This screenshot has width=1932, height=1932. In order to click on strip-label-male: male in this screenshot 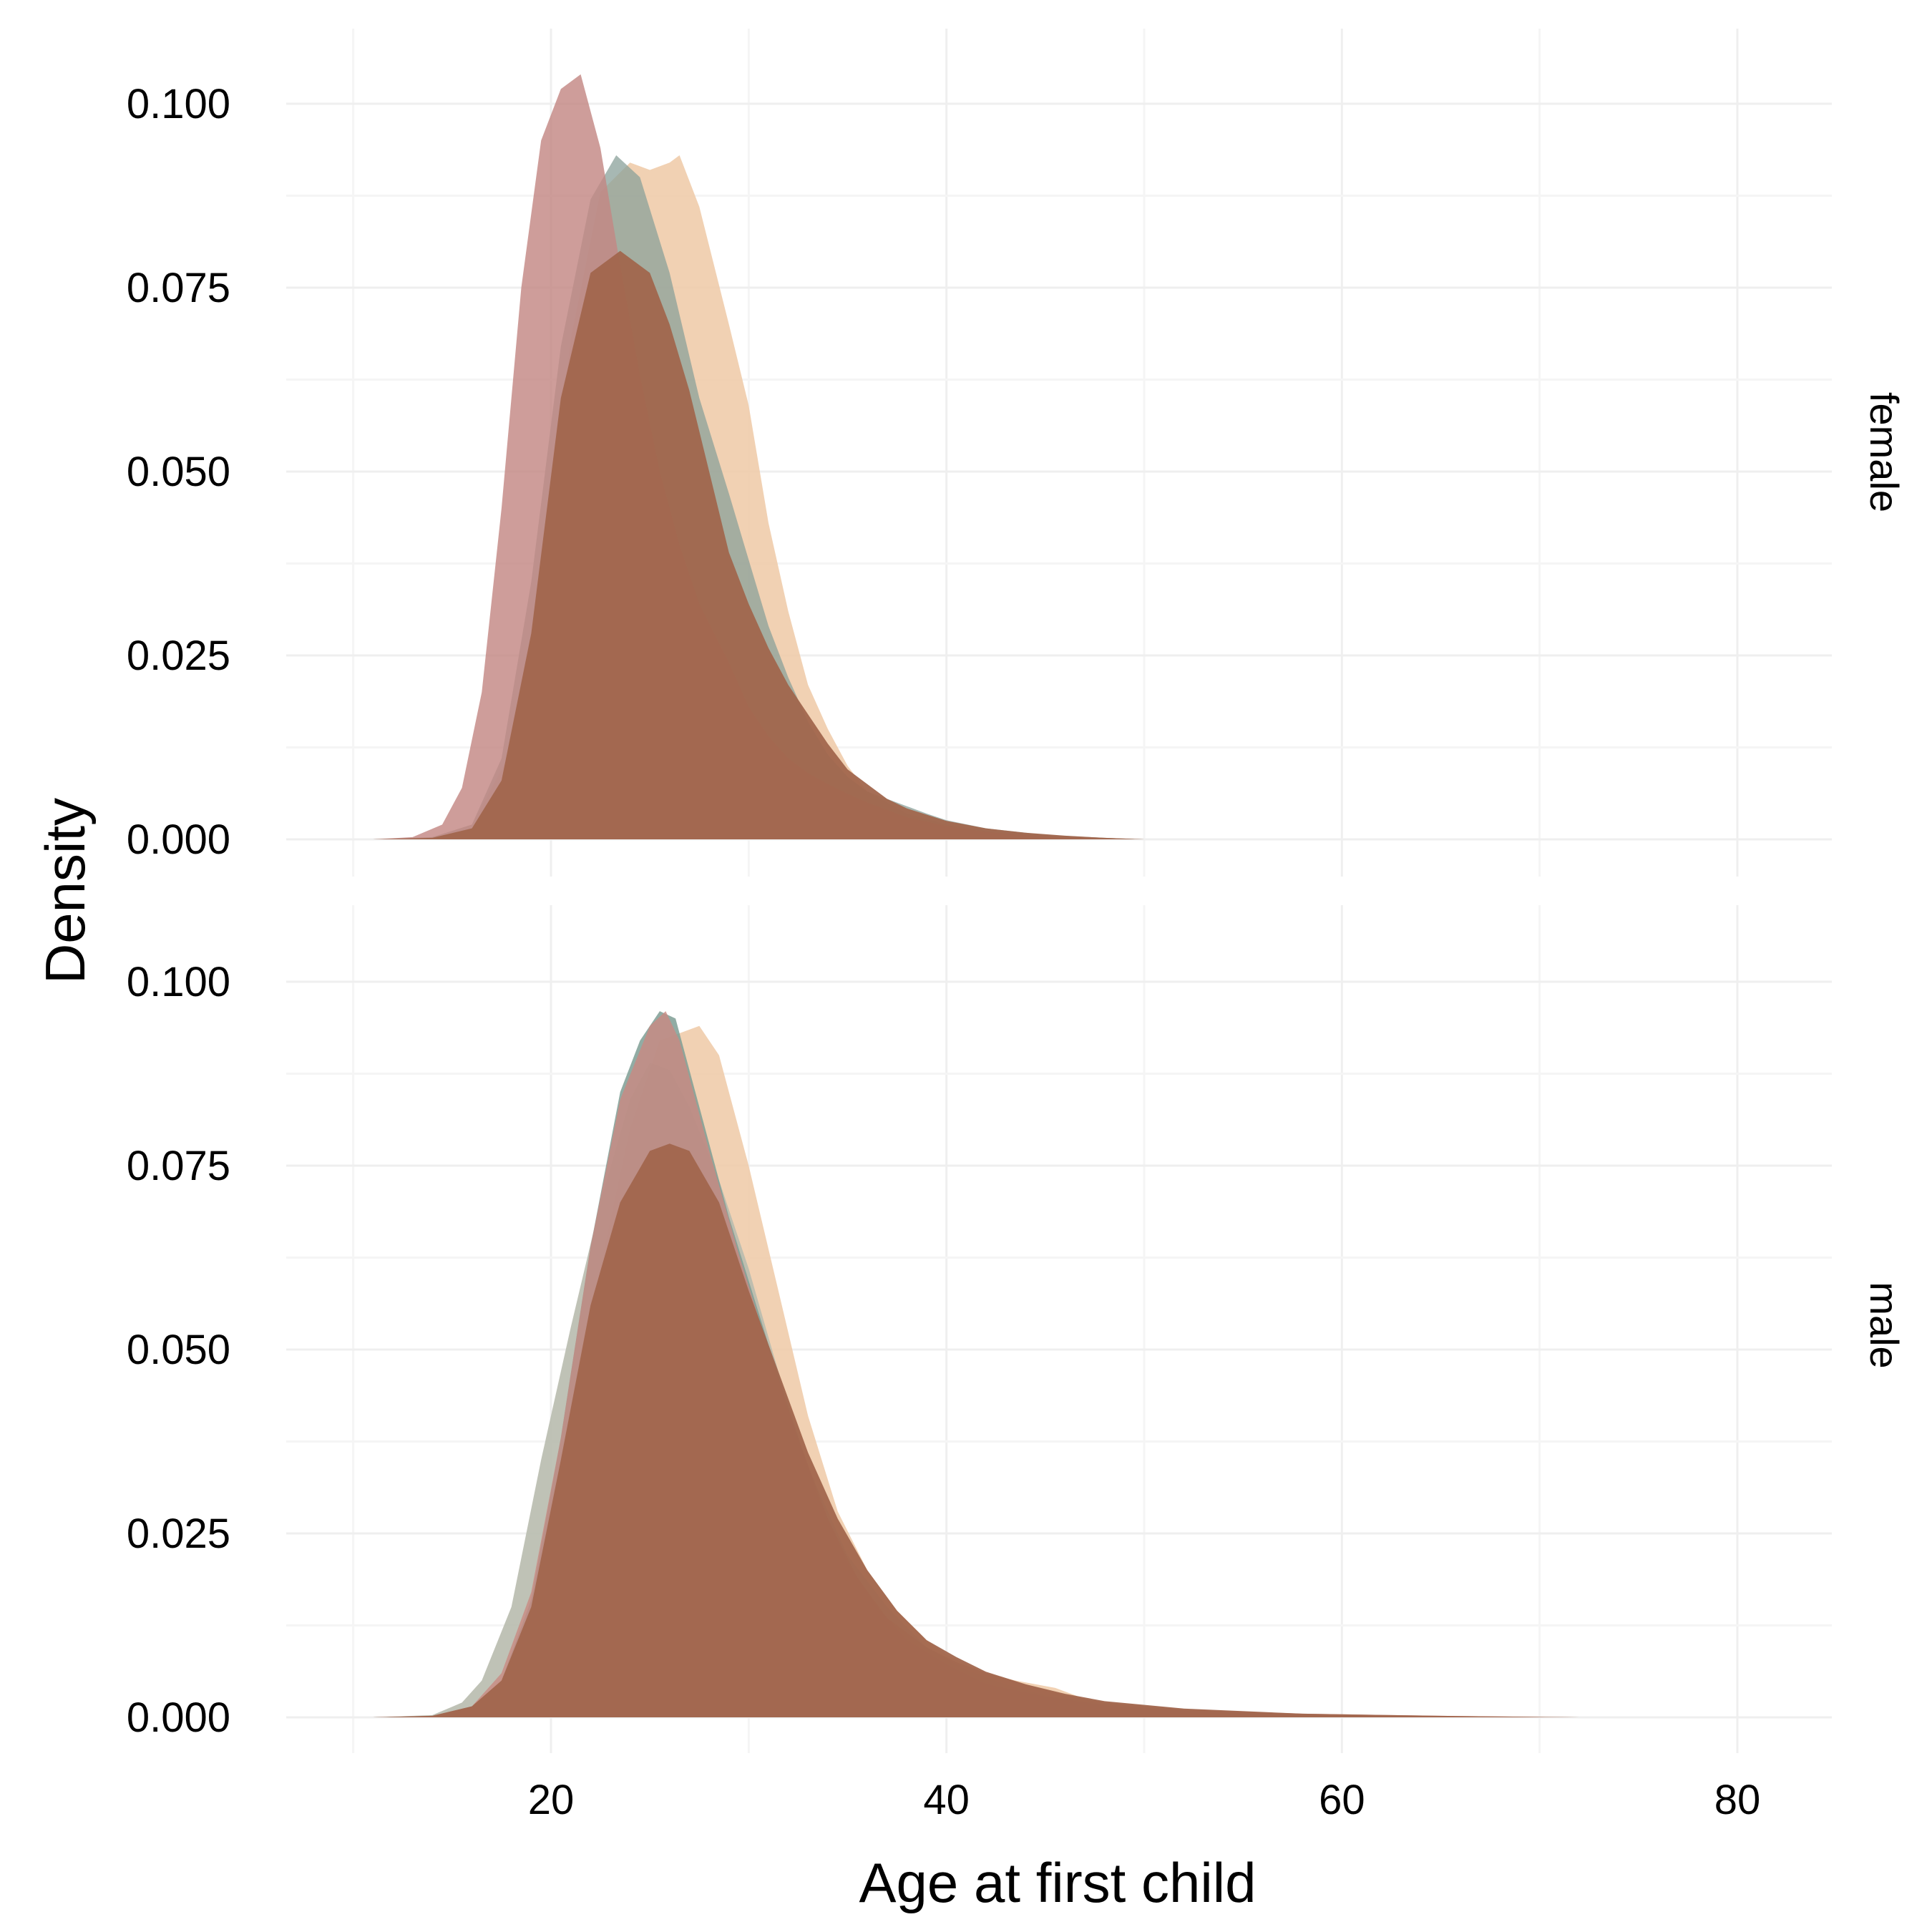, I will do `click(1884, 1325)`.